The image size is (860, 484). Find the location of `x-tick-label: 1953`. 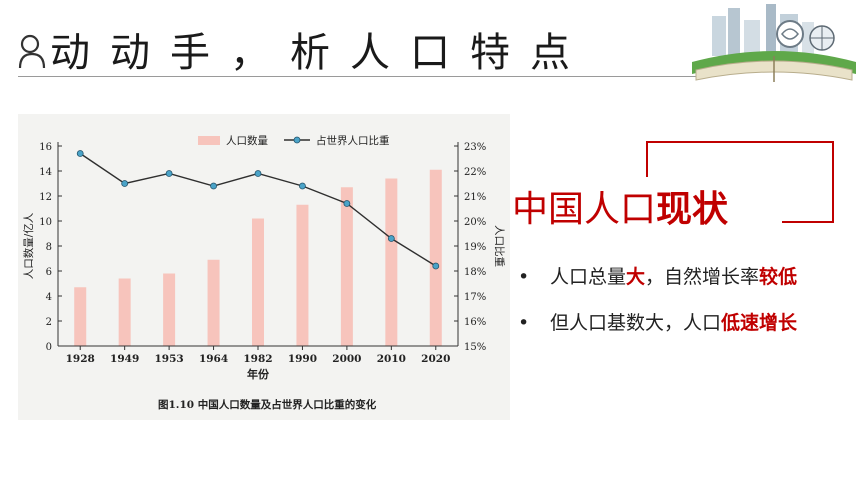

x-tick-label: 1953 is located at coordinates (168, 359).